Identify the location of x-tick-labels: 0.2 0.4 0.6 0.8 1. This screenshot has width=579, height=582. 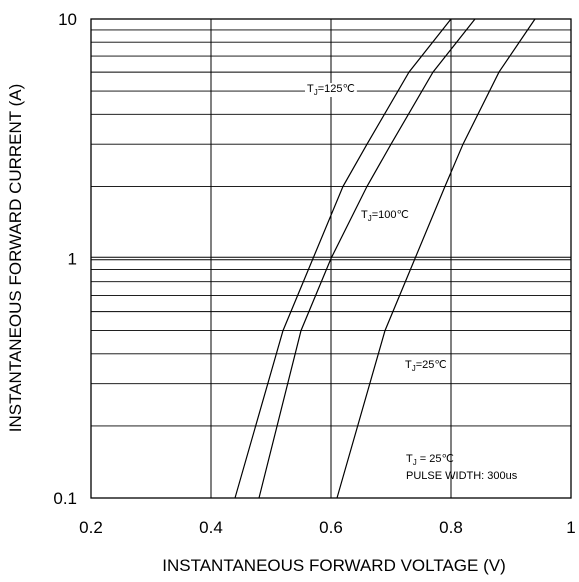
(327, 527).